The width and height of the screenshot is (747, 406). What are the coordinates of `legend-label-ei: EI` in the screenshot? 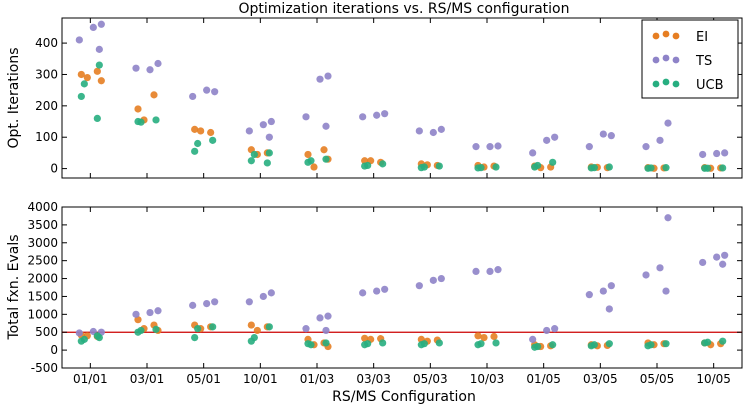 It's located at (702, 37).